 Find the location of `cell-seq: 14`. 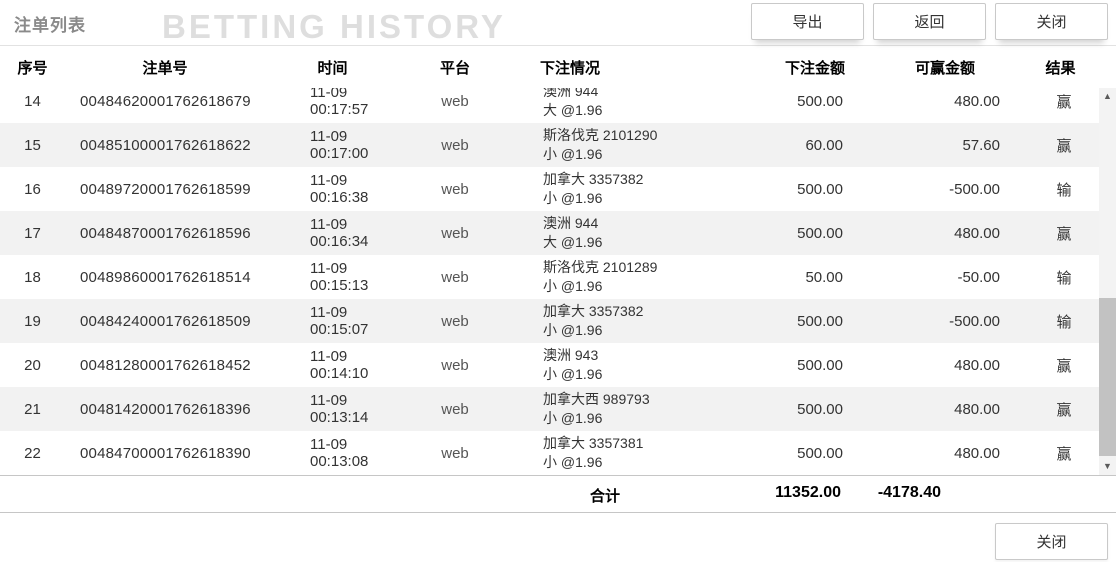

cell-seq: 14 is located at coordinates (32, 101).